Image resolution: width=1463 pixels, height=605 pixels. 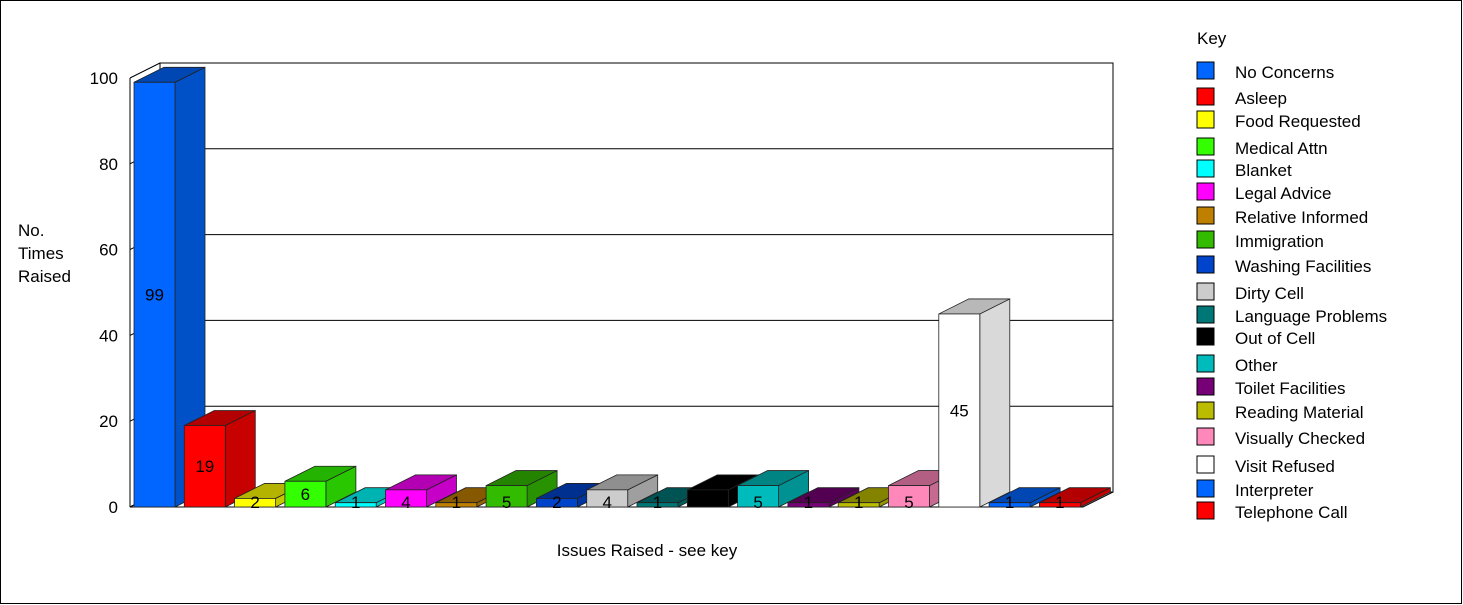 What do you see at coordinates (1274, 490) in the screenshot?
I see `legend-label: Interpreter` at bounding box center [1274, 490].